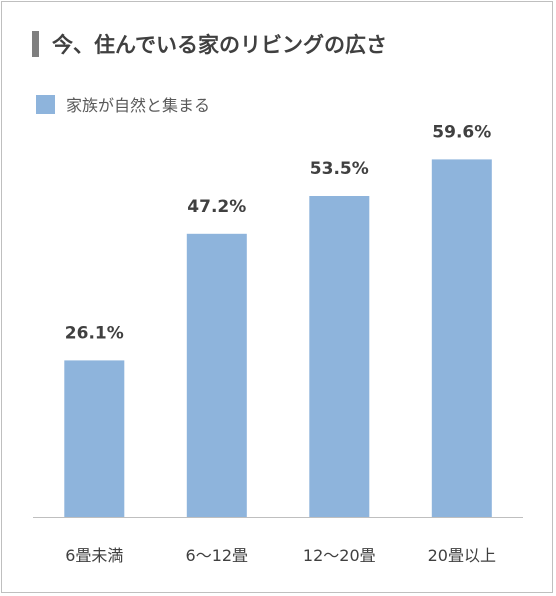 Image resolution: width=556 pixels, height=596 pixels. I want to click on chart-title: 今、住んでいる家のリビングの広さ, so click(219, 45).